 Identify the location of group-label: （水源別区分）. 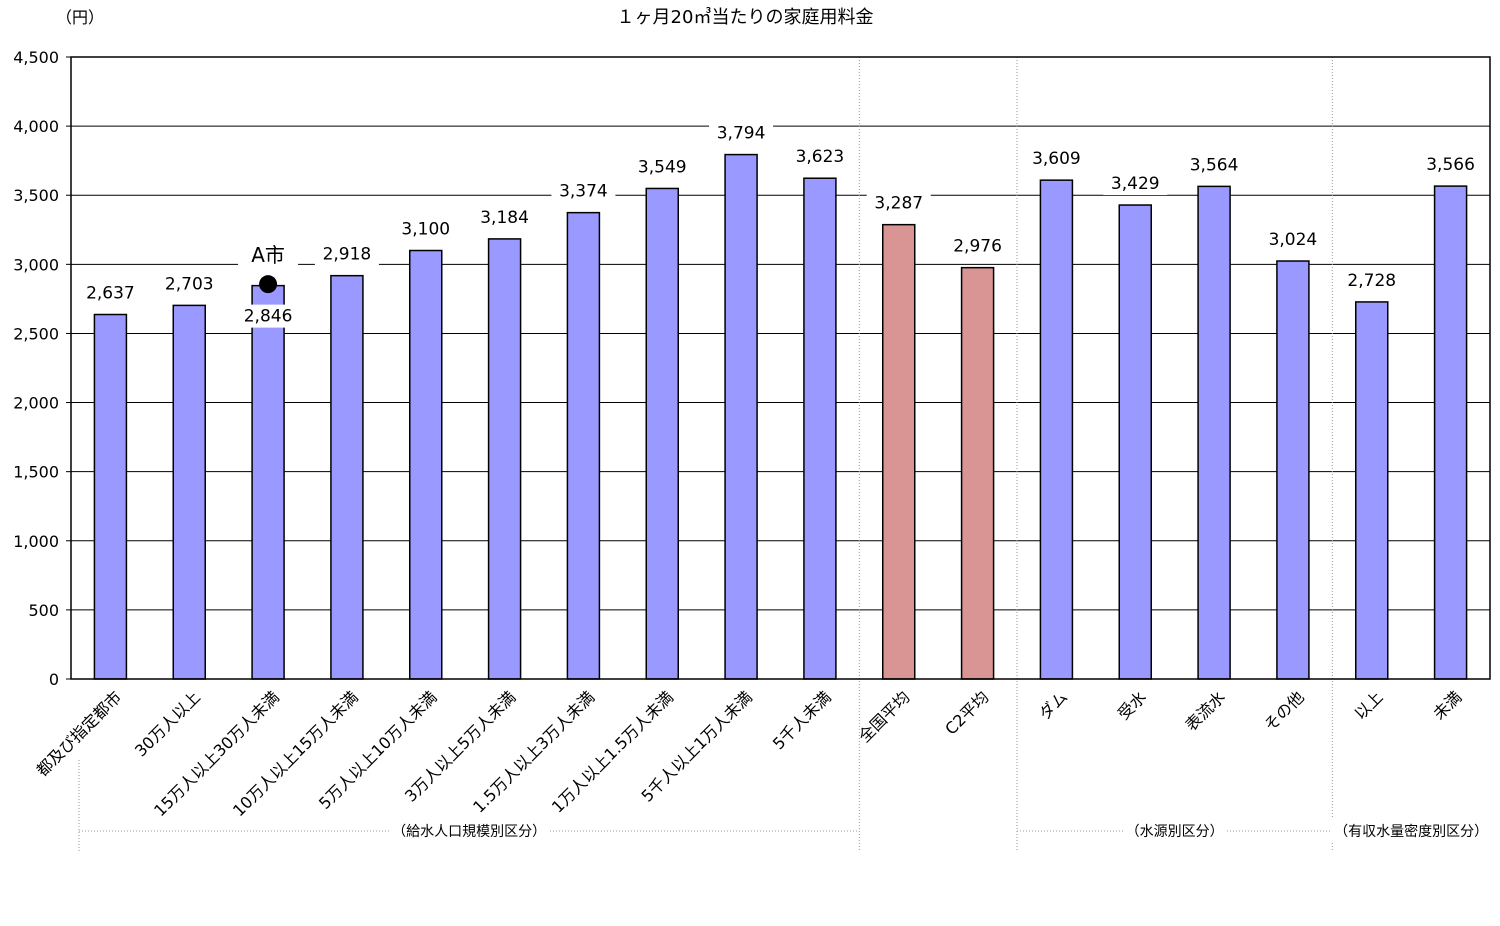
(1175, 832).